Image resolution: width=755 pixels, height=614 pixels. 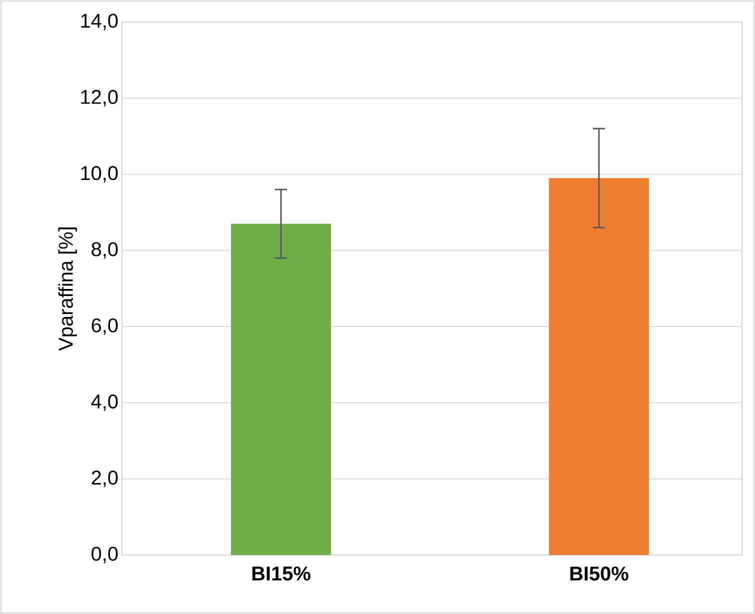 I want to click on y-tick-label: 0,0, so click(x=105, y=555).